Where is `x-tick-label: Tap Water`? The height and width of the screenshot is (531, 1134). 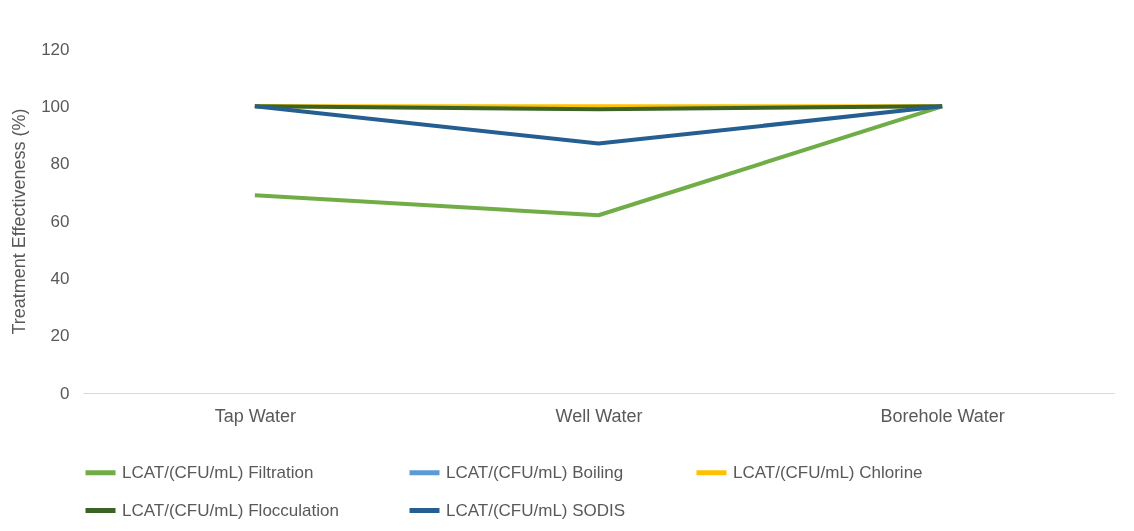
x-tick-label: Tap Water is located at coordinates (255, 415).